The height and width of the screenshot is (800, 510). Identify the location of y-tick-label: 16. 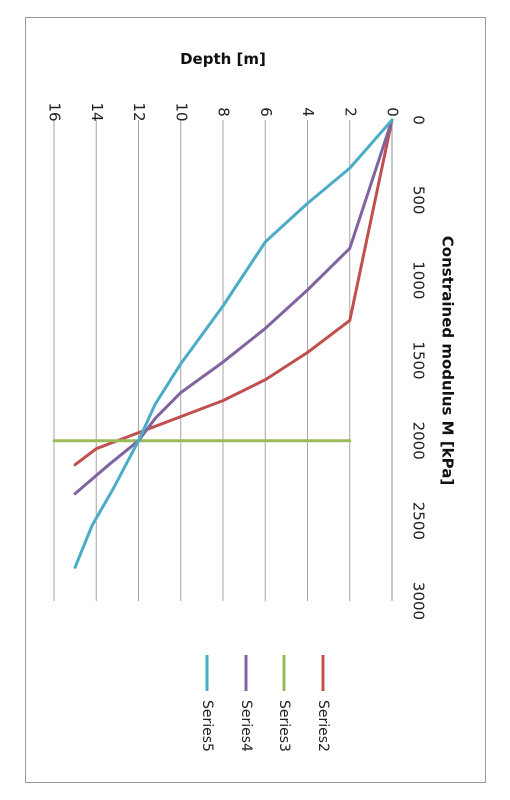
(55, 111).